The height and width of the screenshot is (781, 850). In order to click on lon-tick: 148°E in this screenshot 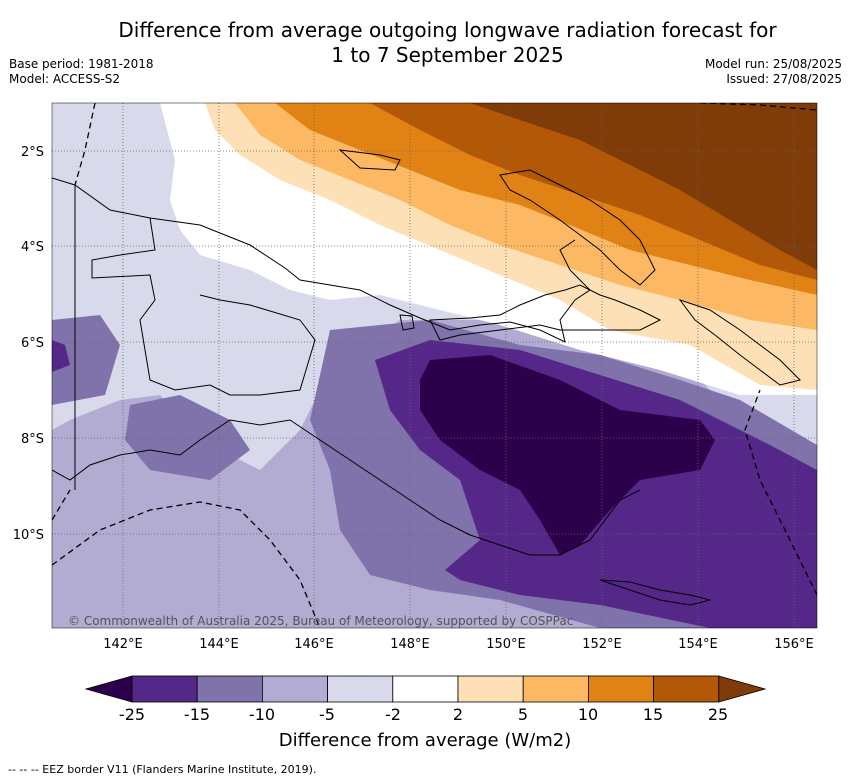, I will do `click(410, 644)`.